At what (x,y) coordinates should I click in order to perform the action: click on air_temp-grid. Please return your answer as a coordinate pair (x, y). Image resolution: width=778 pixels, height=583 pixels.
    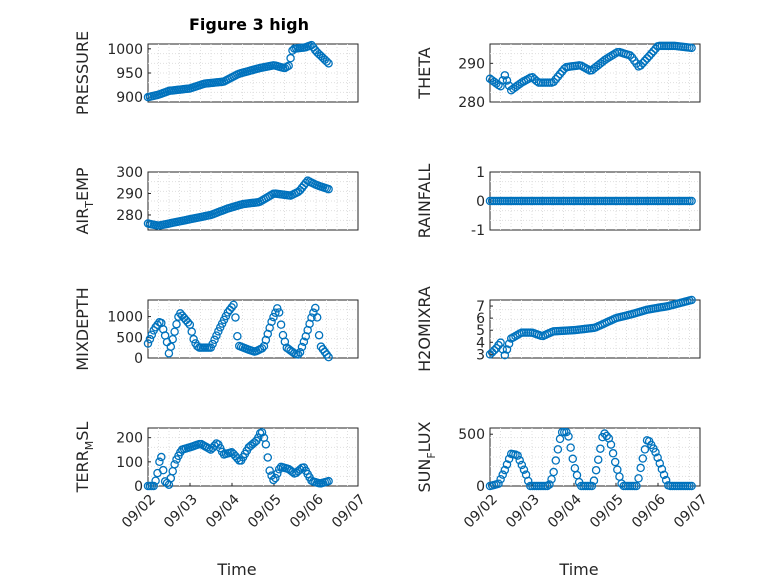
    Looking at the image, I should click on (253, 201).